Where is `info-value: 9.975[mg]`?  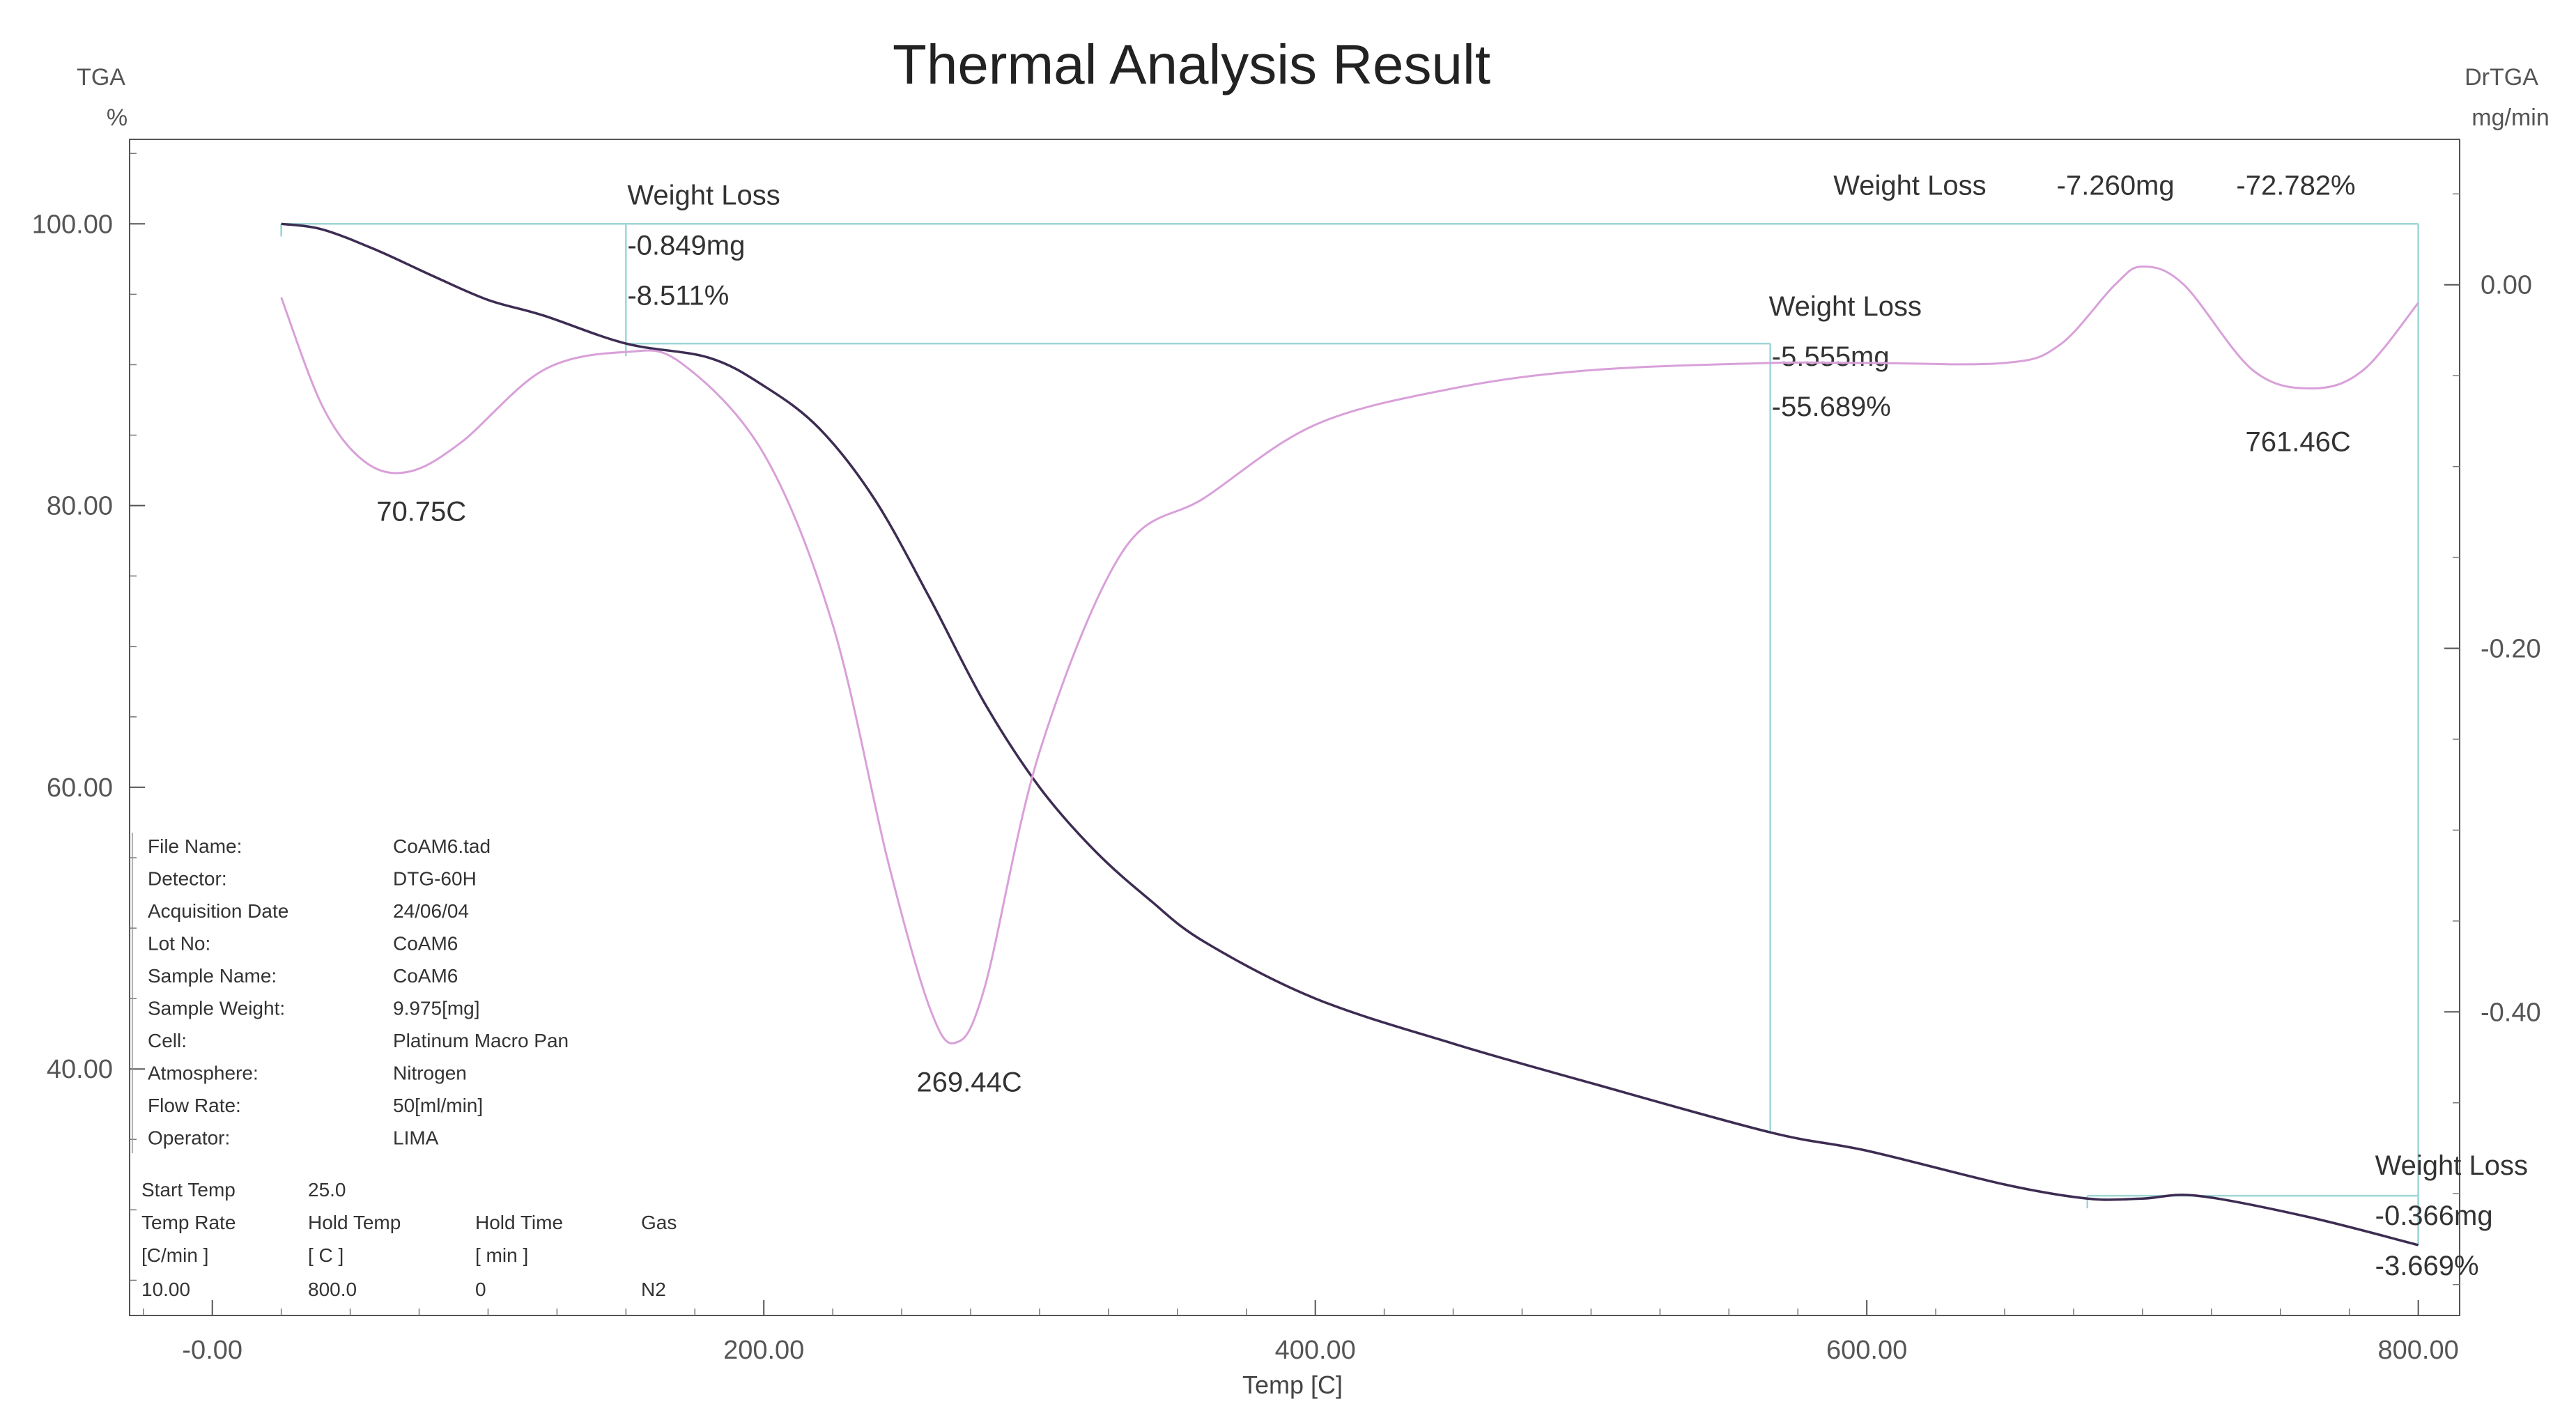
info-value: 9.975[mg] is located at coordinates (436, 1008).